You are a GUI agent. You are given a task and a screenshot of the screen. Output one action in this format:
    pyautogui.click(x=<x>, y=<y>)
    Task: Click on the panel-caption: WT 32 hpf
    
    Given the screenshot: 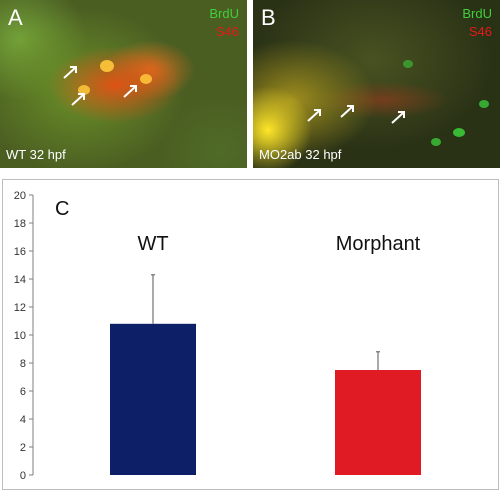 What is the action you would take?
    pyautogui.click(x=36, y=154)
    